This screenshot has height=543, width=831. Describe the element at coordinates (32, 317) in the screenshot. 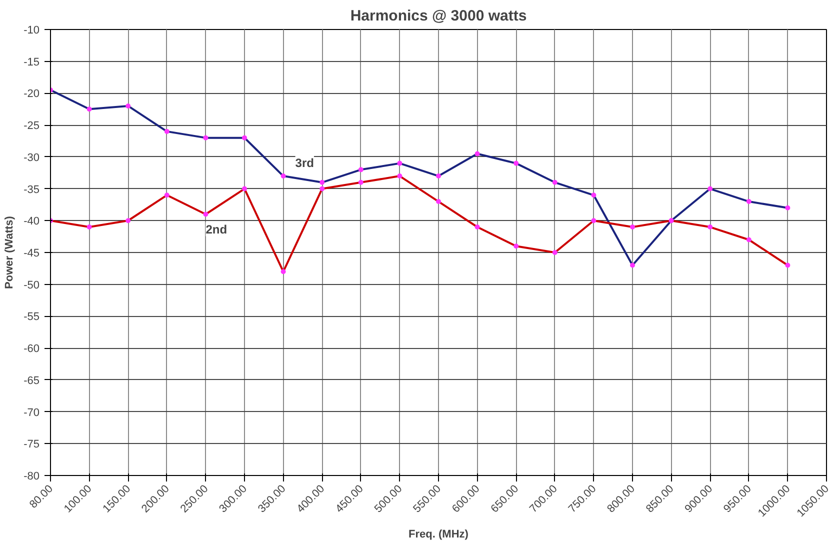

I see `y-tick-label: -55` at that location.